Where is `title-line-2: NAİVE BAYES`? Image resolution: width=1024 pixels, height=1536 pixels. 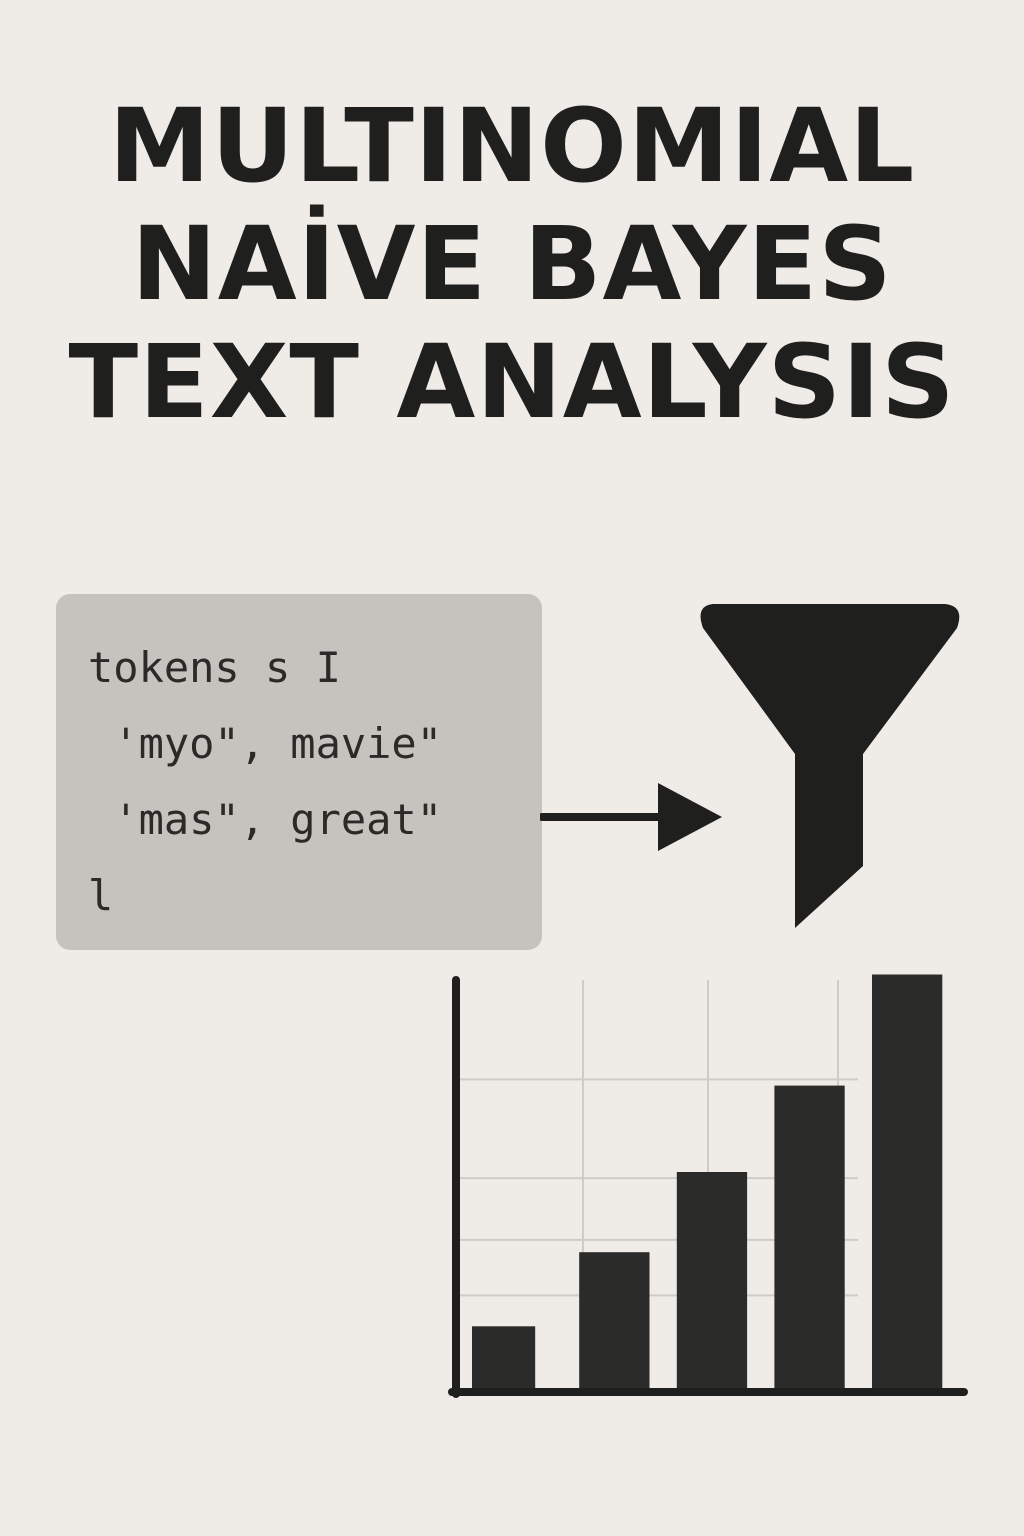 title-line-2: NAİVE BAYES is located at coordinates (512, 264).